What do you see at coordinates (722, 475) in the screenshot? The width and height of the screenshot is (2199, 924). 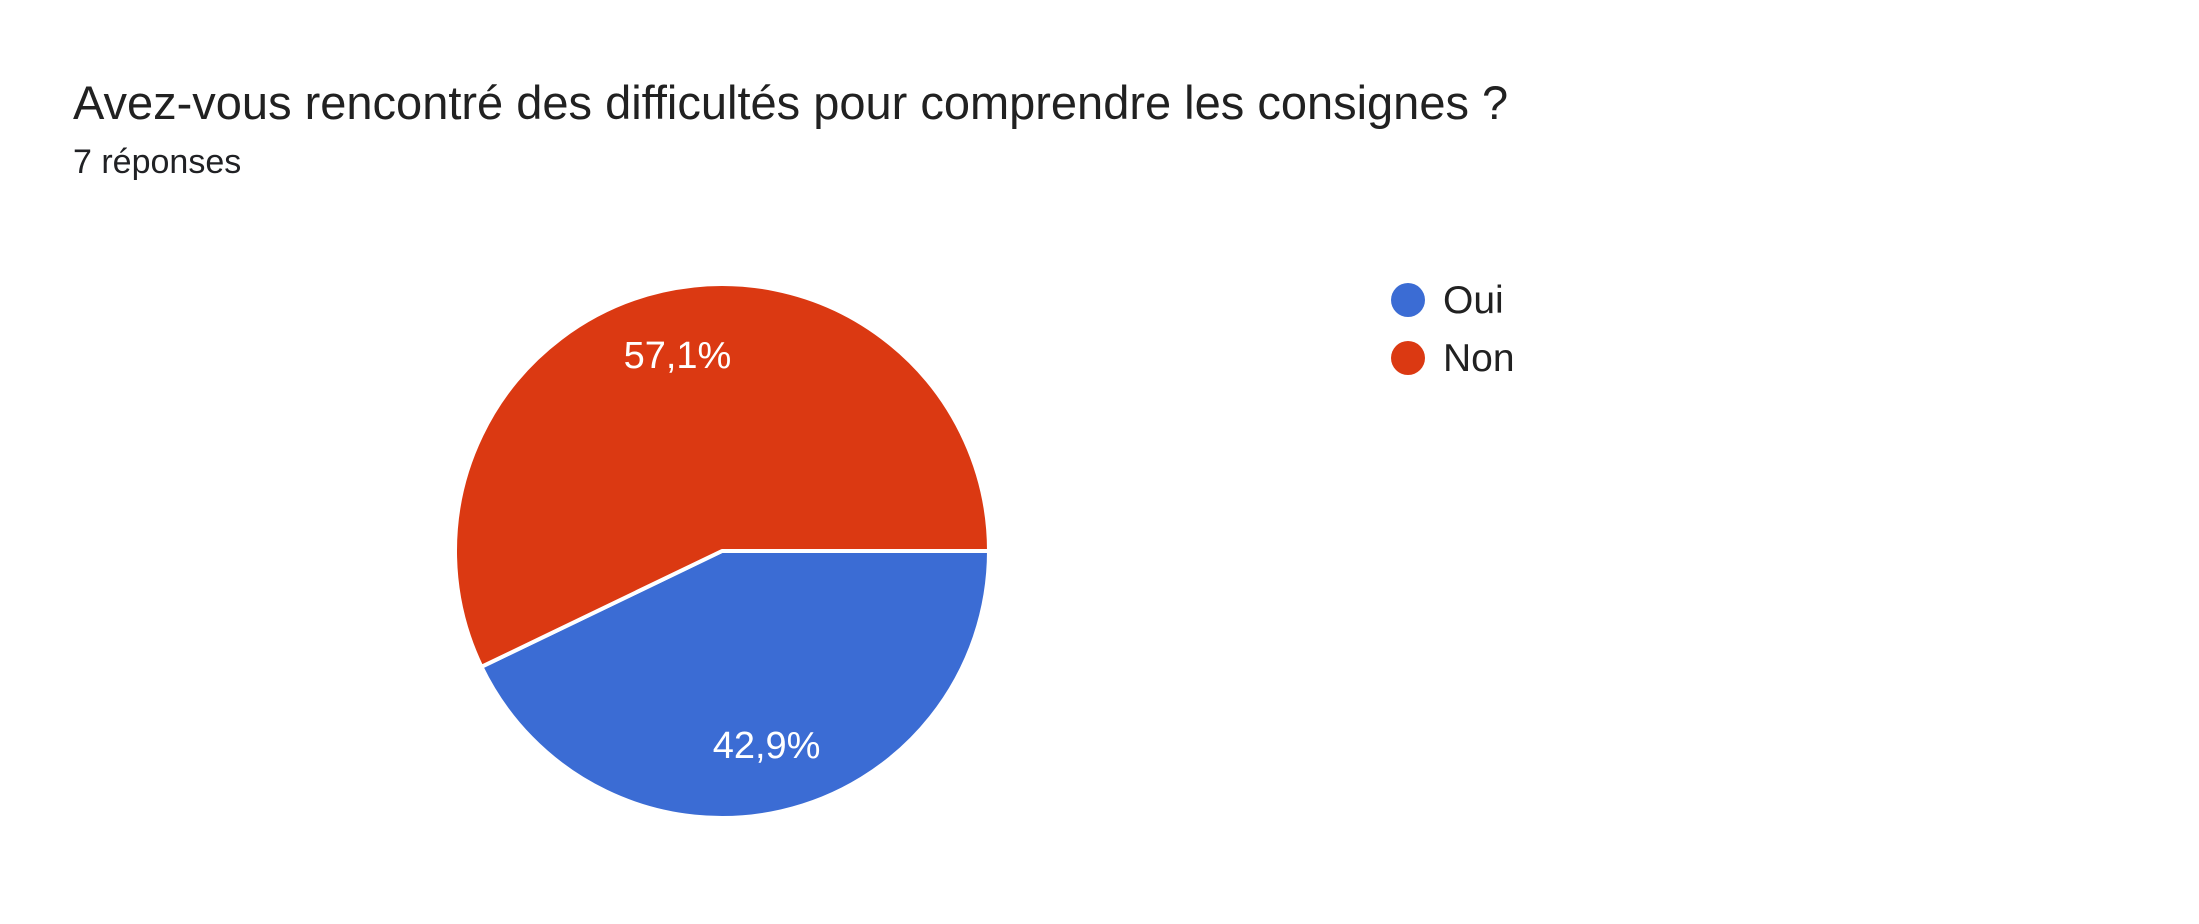 I see `pie-slice-non` at bounding box center [722, 475].